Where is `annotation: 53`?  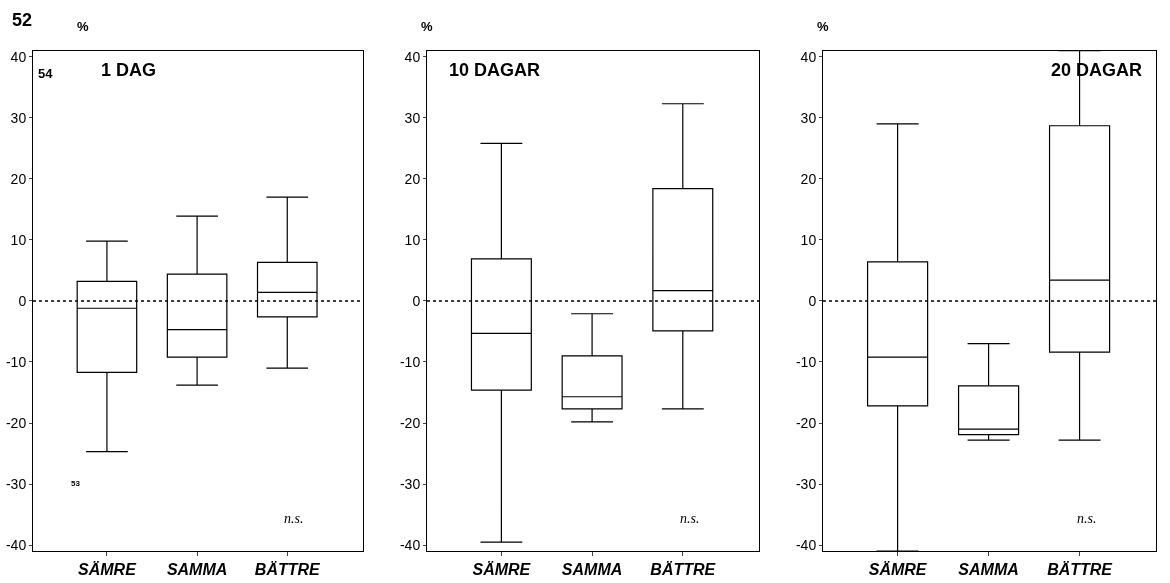 annotation: 53 is located at coordinates (76, 483).